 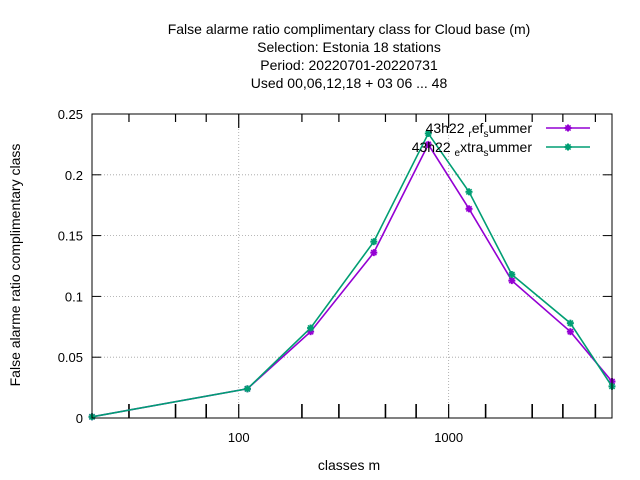 I want to click on legend-label-2: 43h22 extrasummer, so click(x=472, y=149).